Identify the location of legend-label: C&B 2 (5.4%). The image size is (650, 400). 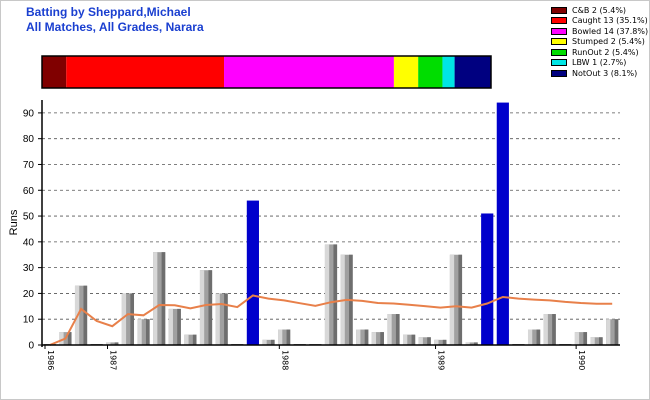
(599, 10).